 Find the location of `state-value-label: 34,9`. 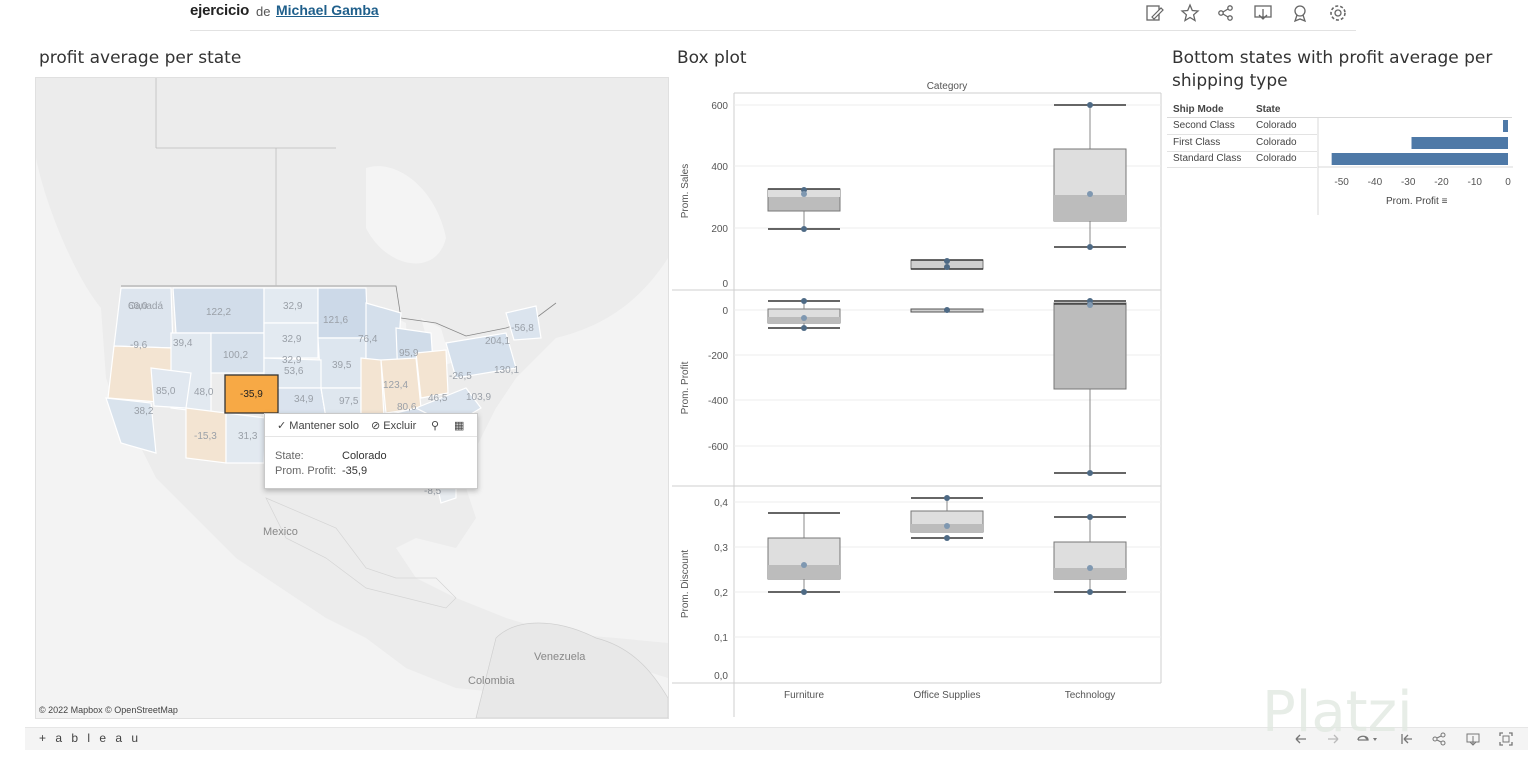

state-value-label: 34,9 is located at coordinates (304, 399).